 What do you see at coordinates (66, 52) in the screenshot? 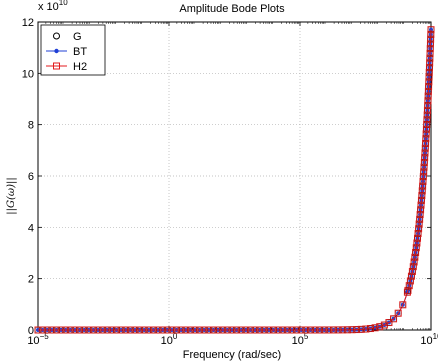
I see `legend-item-bt: BT` at bounding box center [66, 52].